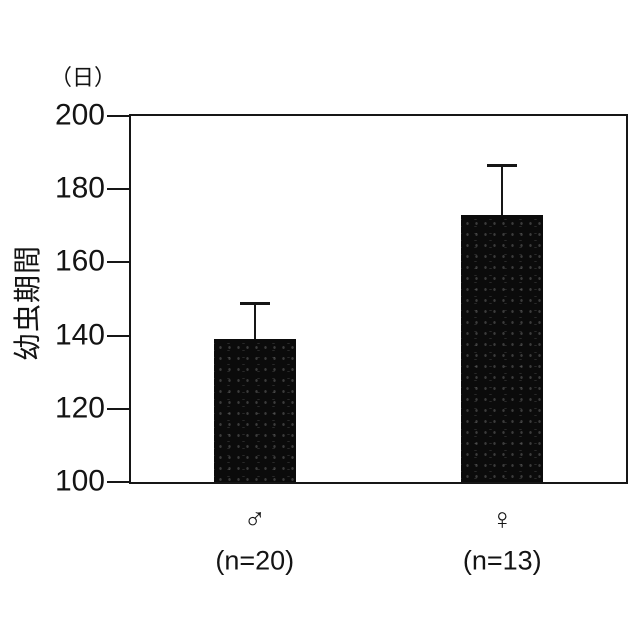 Image resolution: width=640 pixels, height=640 pixels. Describe the element at coordinates (79, 115) in the screenshot. I see `y-tick-label: 200` at that location.